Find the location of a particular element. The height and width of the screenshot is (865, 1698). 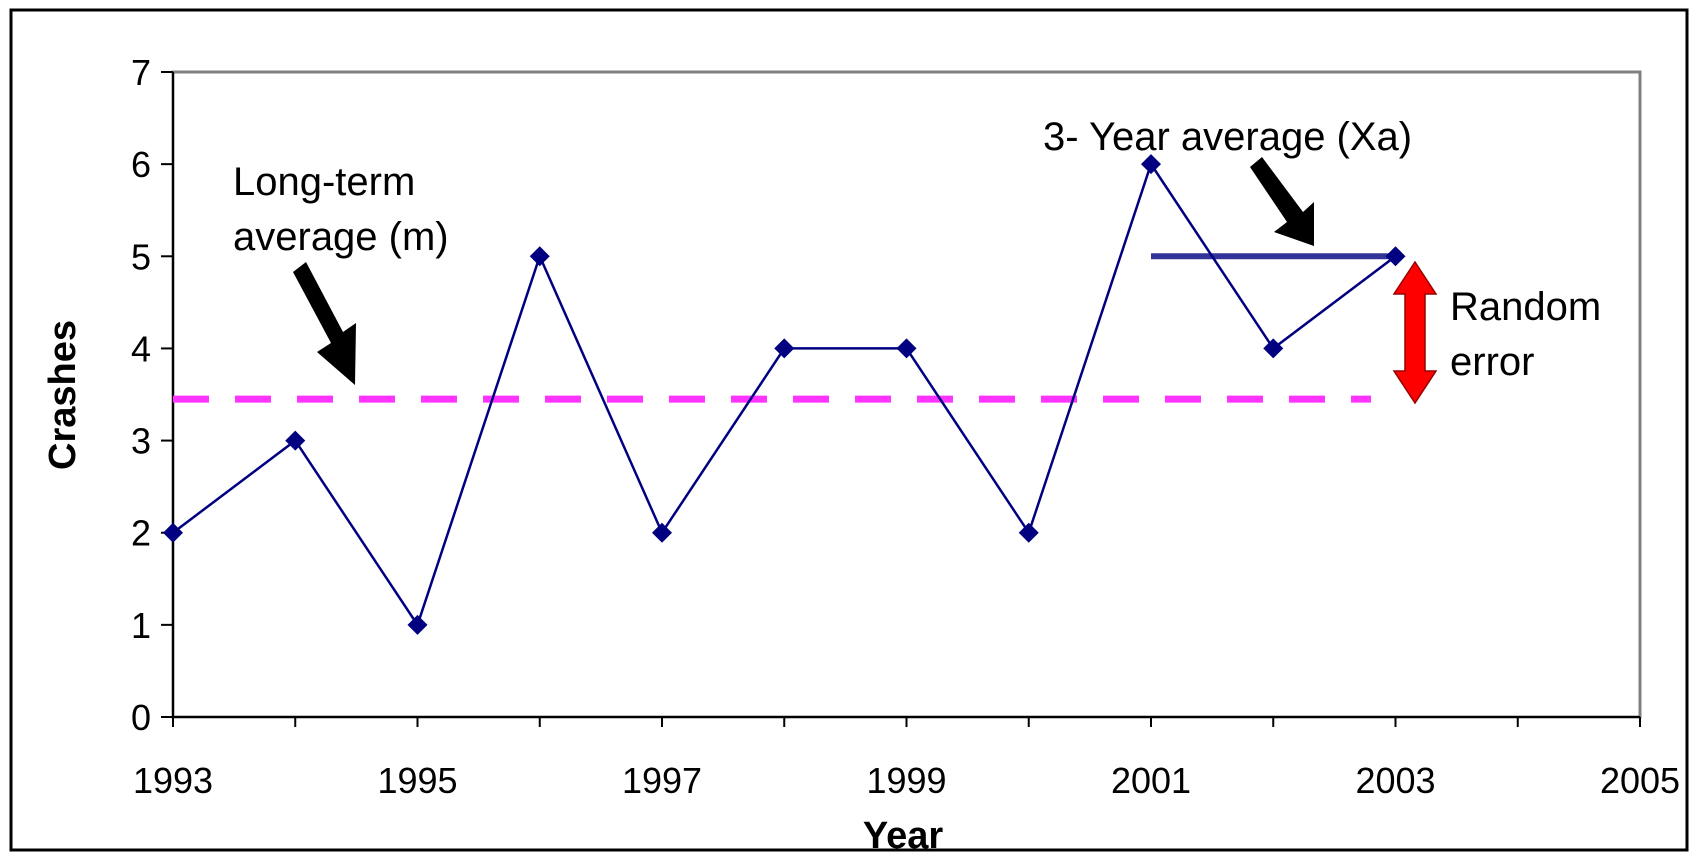

x-tick-label: 2005 is located at coordinates (1640, 780).